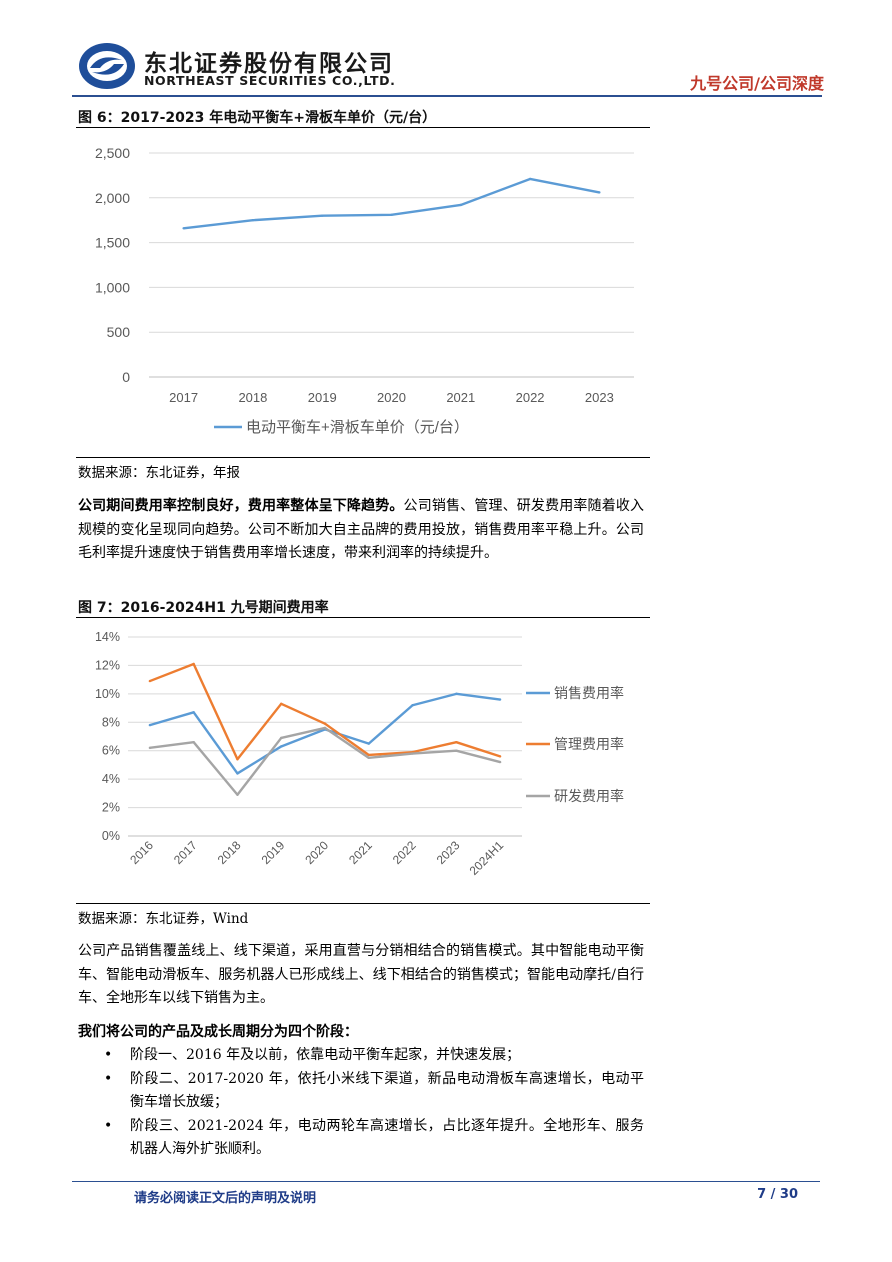 This screenshot has height=1262, width=892. What do you see at coordinates (257, 118) in the screenshot?
I see `figure6-caption: 图 6：2017-2023 年电动平衡车+滑板车单价（元/台）` at bounding box center [257, 118].